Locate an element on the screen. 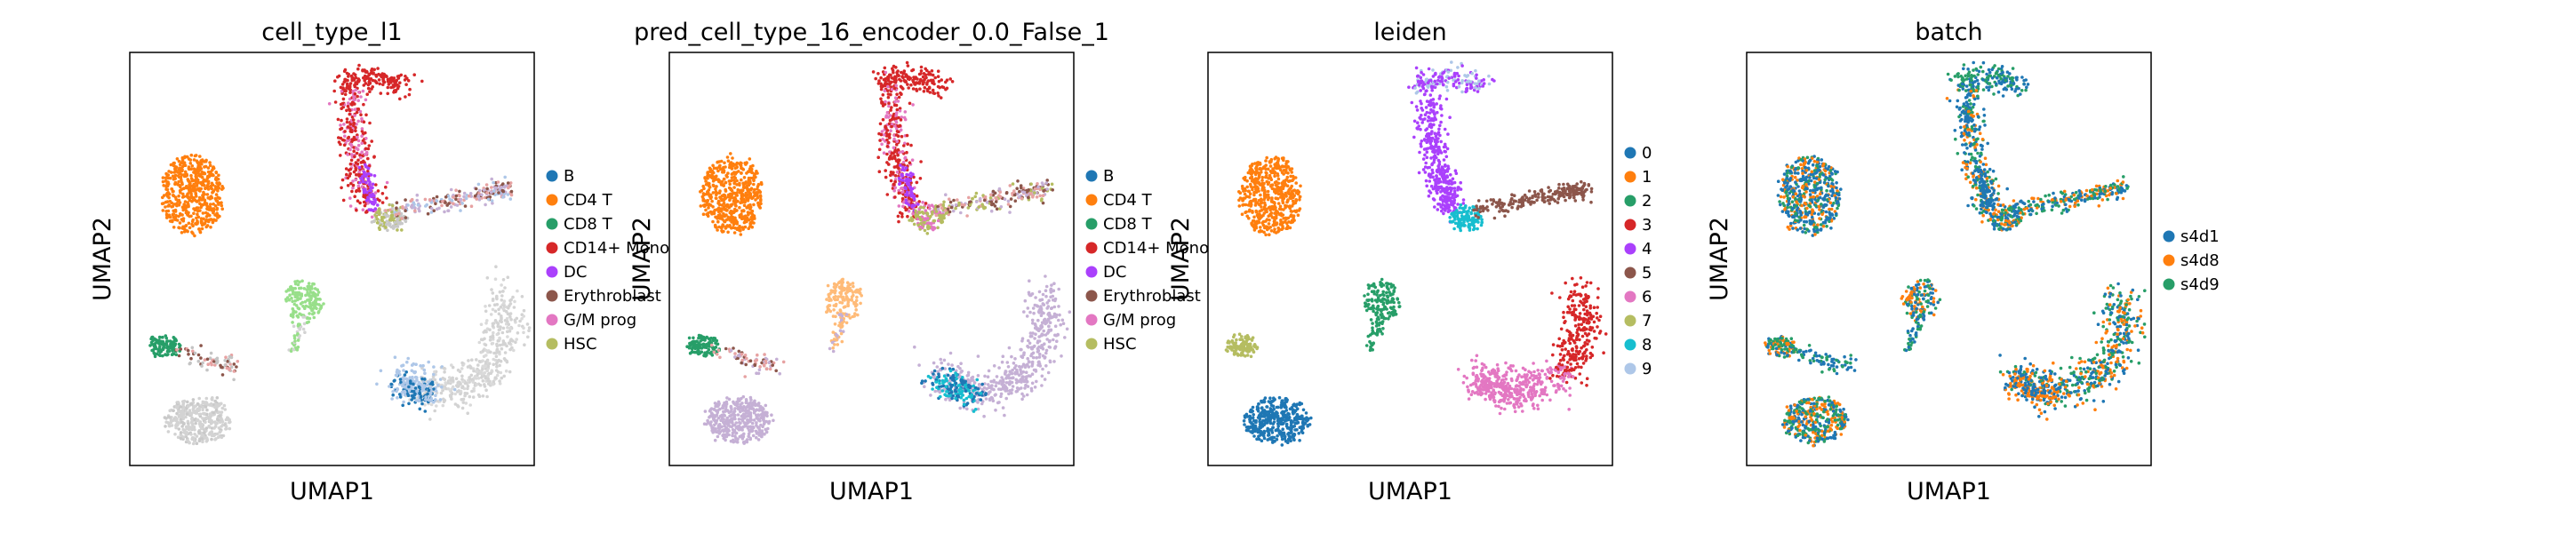 The width and height of the screenshot is (2576, 533). legend-label: DC is located at coordinates (575, 272).